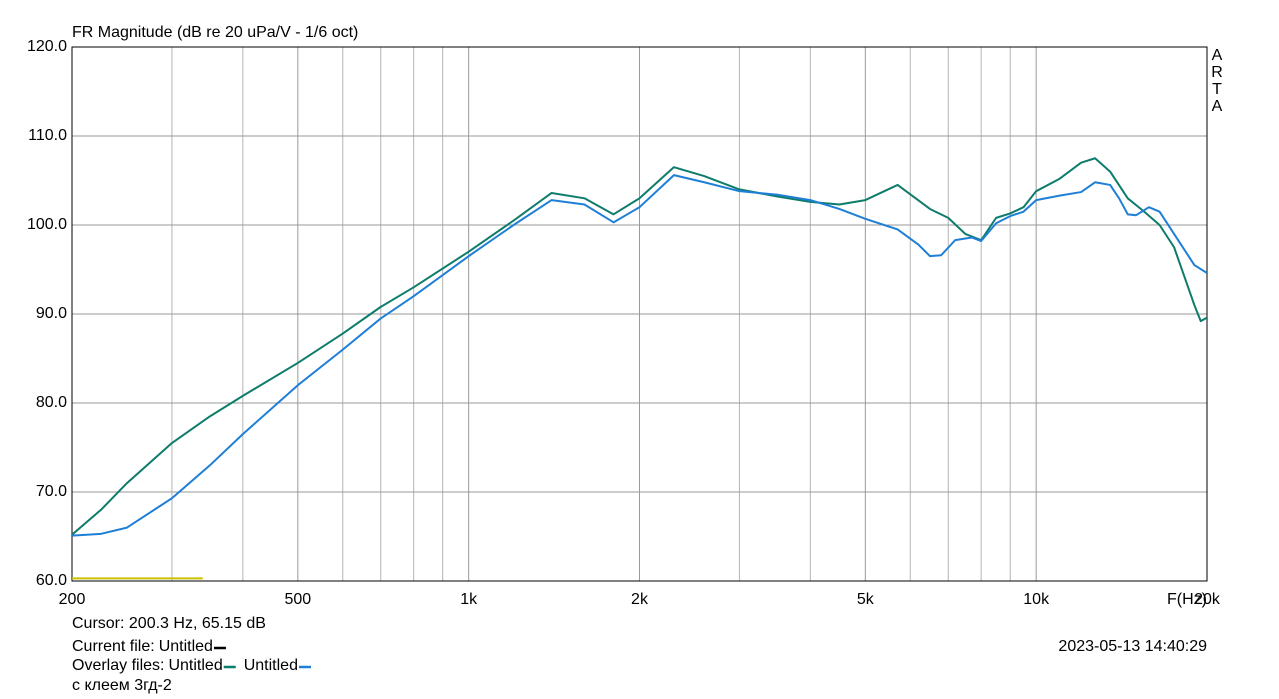  What do you see at coordinates (1217, 81) in the screenshot?
I see `side-label: ARTA` at bounding box center [1217, 81].